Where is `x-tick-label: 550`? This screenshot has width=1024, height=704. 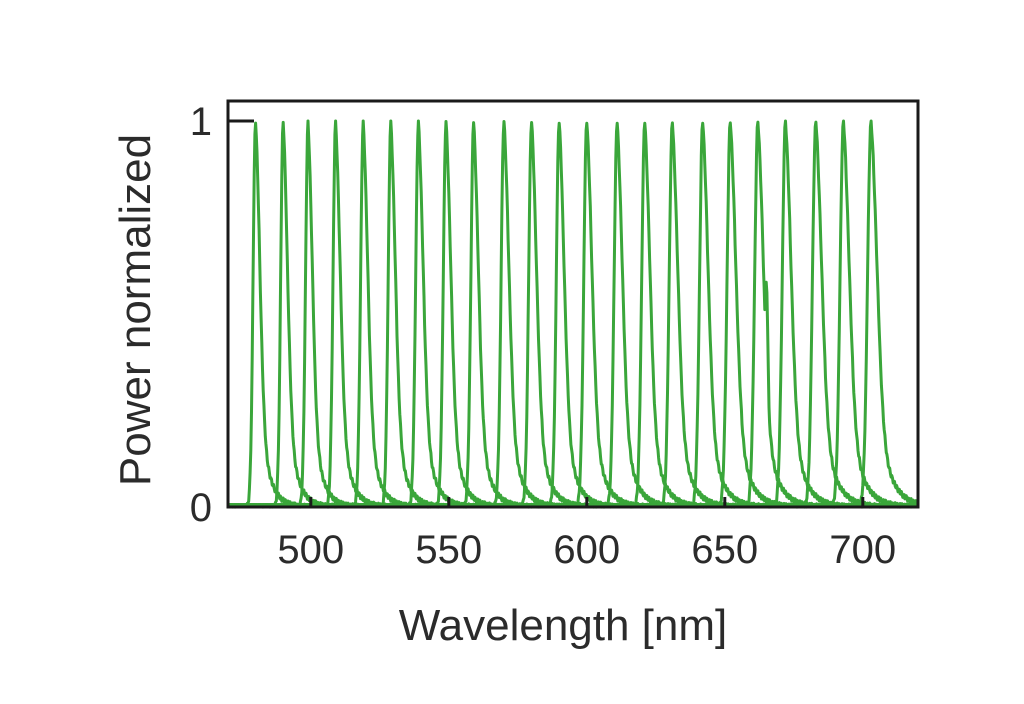 x-tick-label: 550 is located at coordinates (448, 550).